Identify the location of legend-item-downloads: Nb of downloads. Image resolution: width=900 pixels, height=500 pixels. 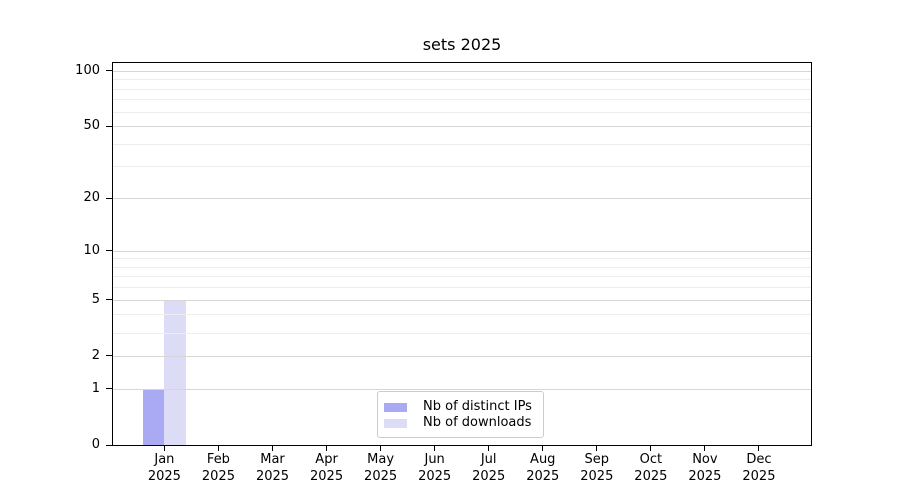
(459, 423).